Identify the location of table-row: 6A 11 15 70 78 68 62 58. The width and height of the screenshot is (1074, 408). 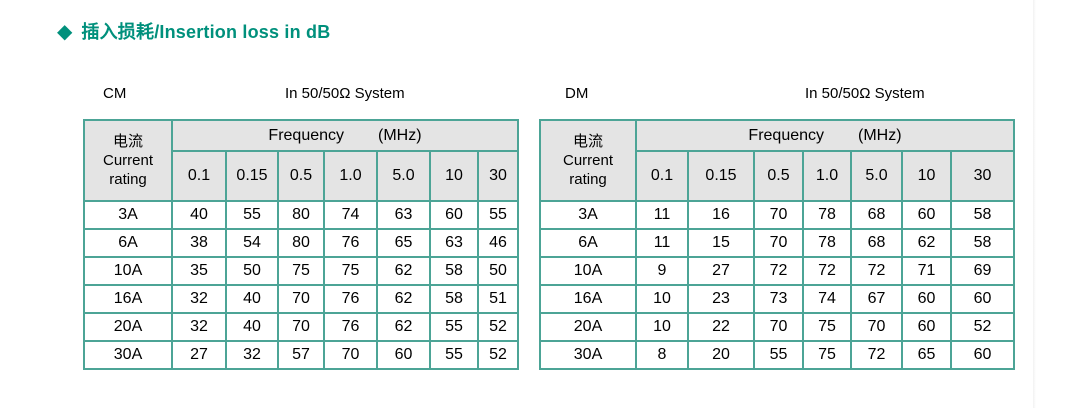
(777, 243).